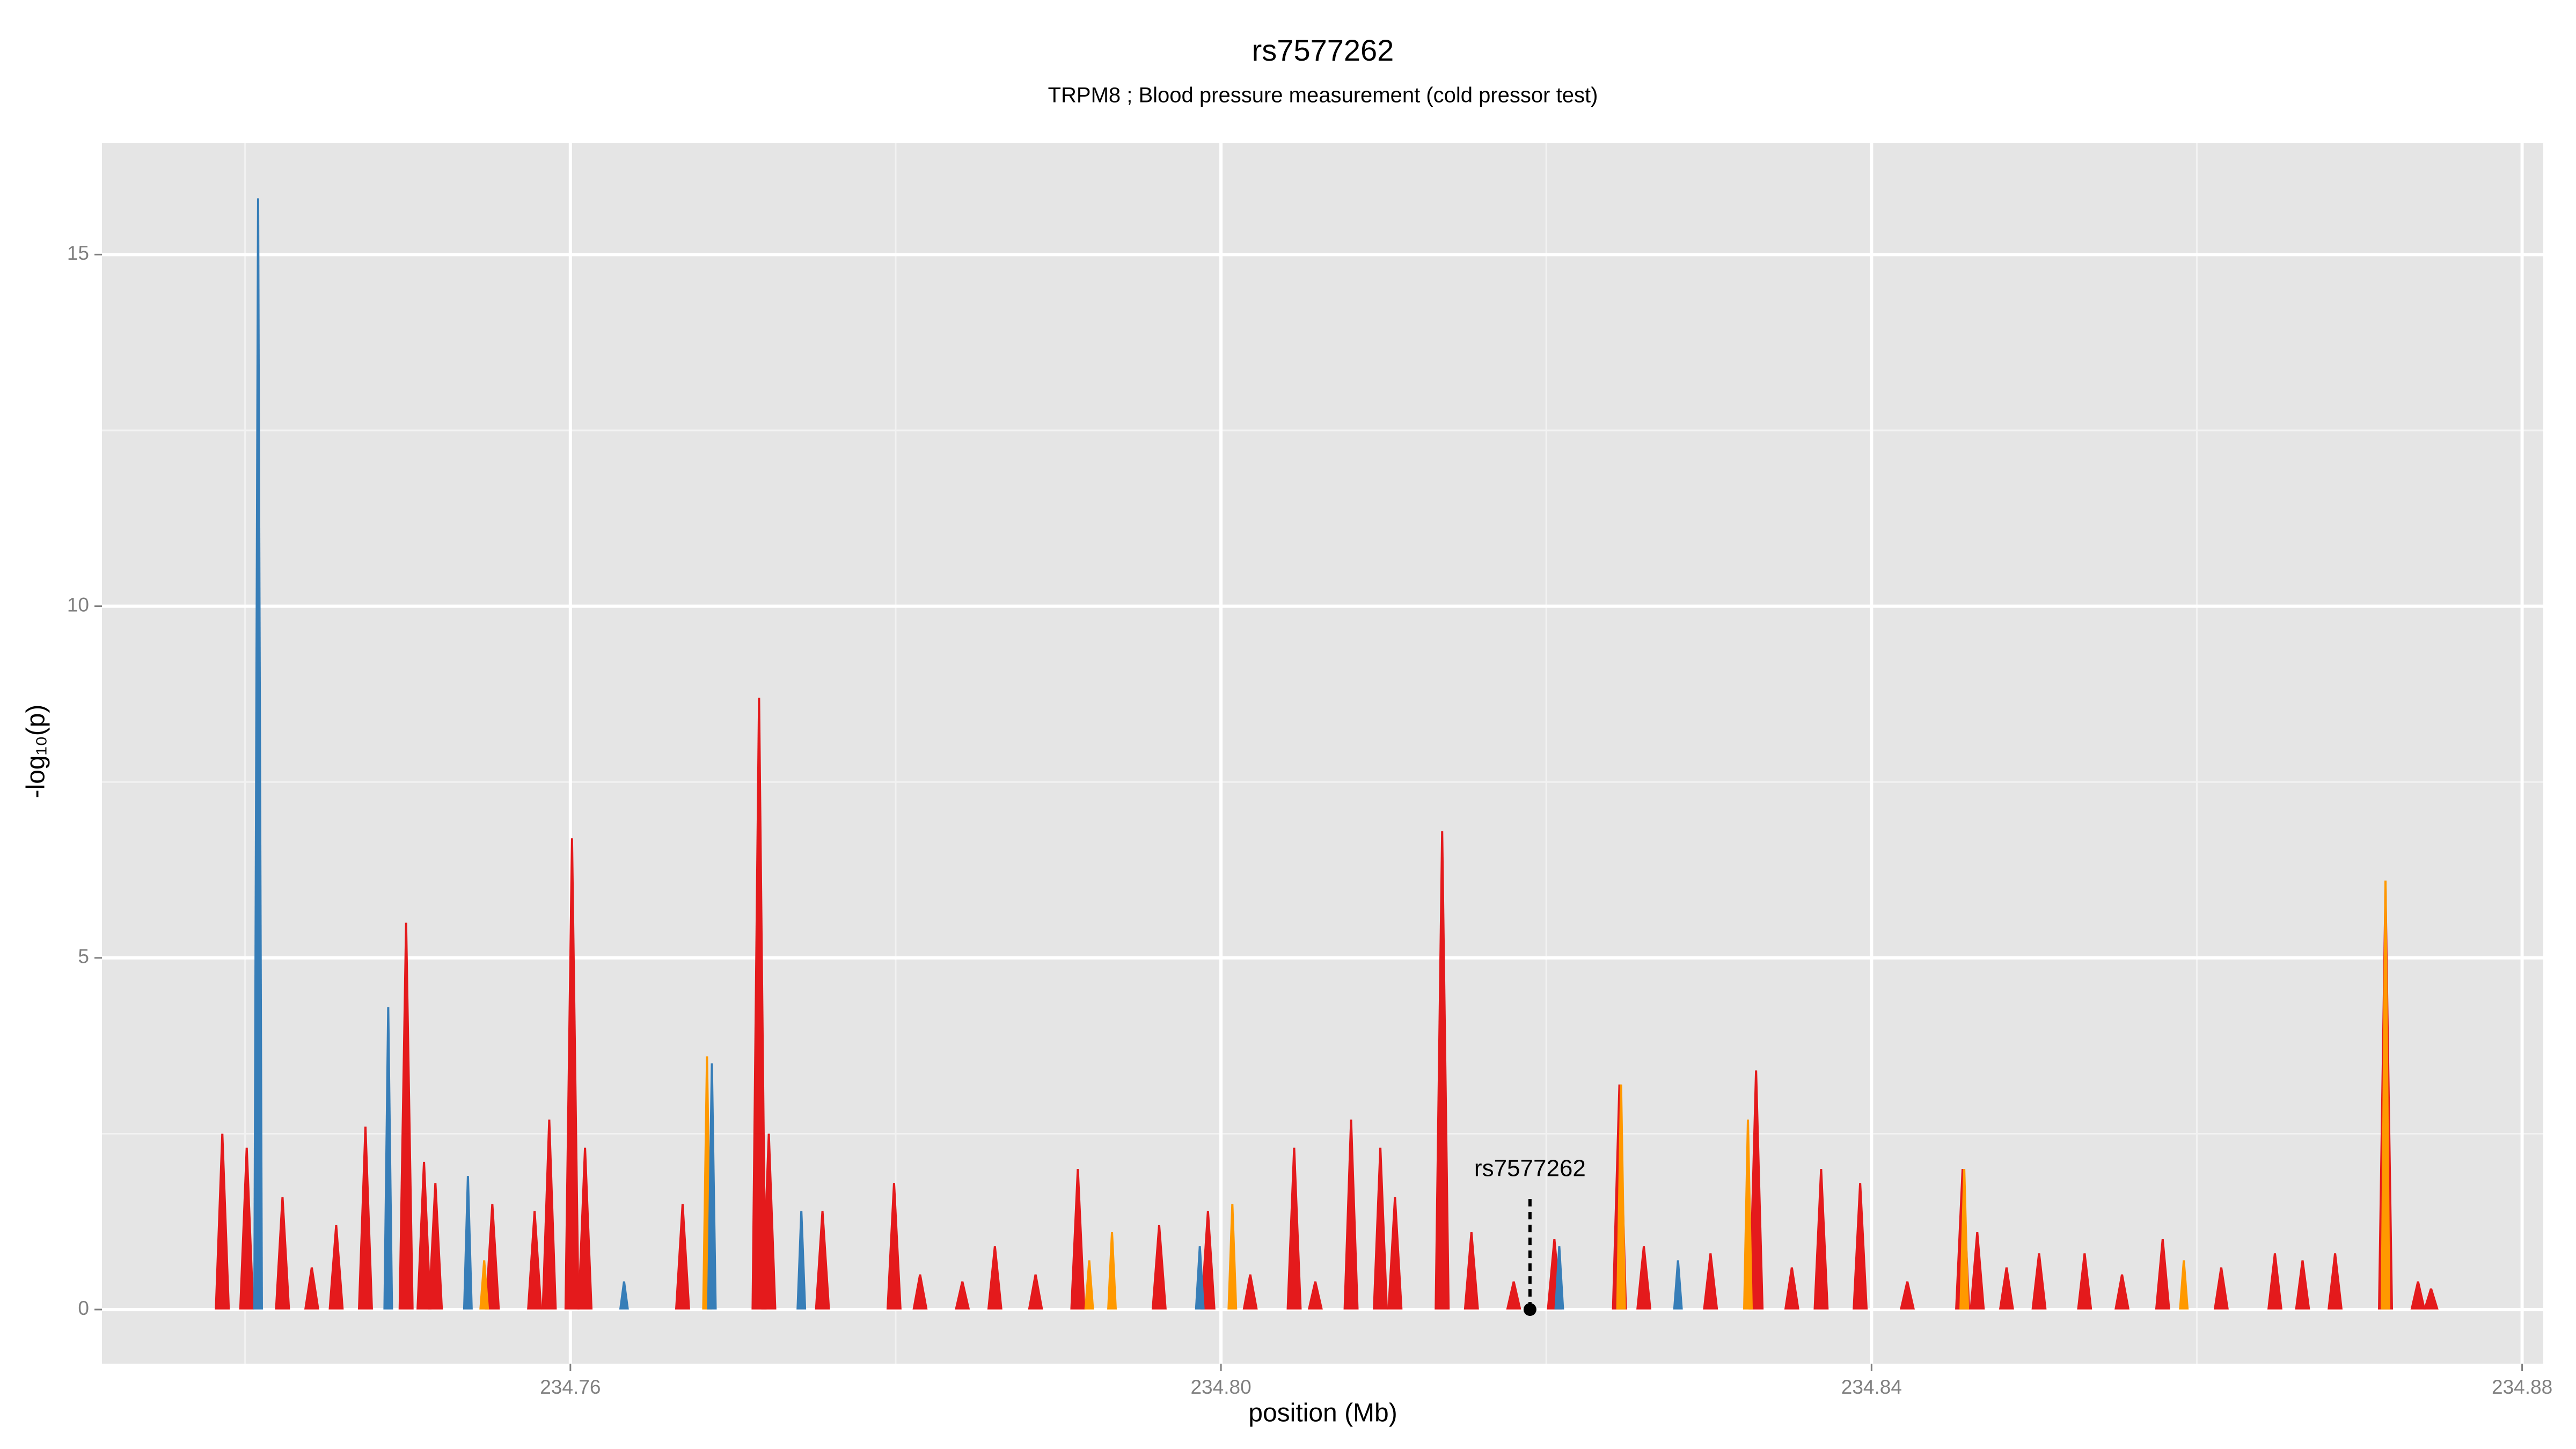  I want to click on x-tick-label: 234.84, so click(1871, 1387).